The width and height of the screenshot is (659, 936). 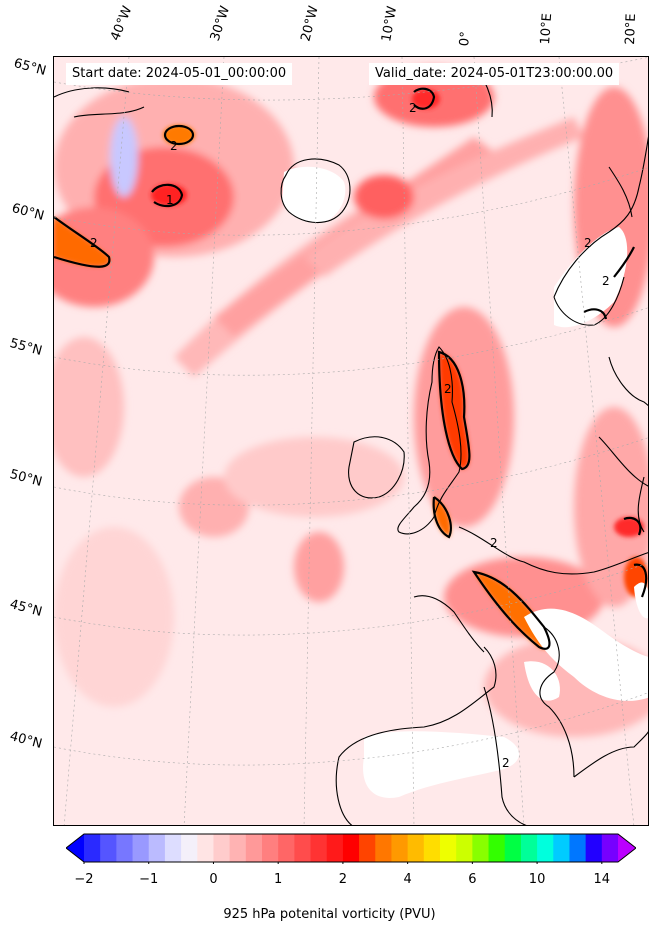 I want to click on colorbar-tick-label: 6, so click(x=472, y=879).